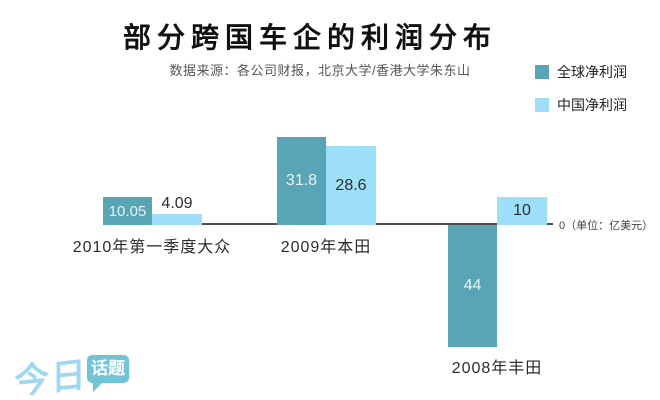 Image resolution: width=660 pixels, height=400 pixels. I want to click on bar-value-label: 31.8, so click(301, 180).